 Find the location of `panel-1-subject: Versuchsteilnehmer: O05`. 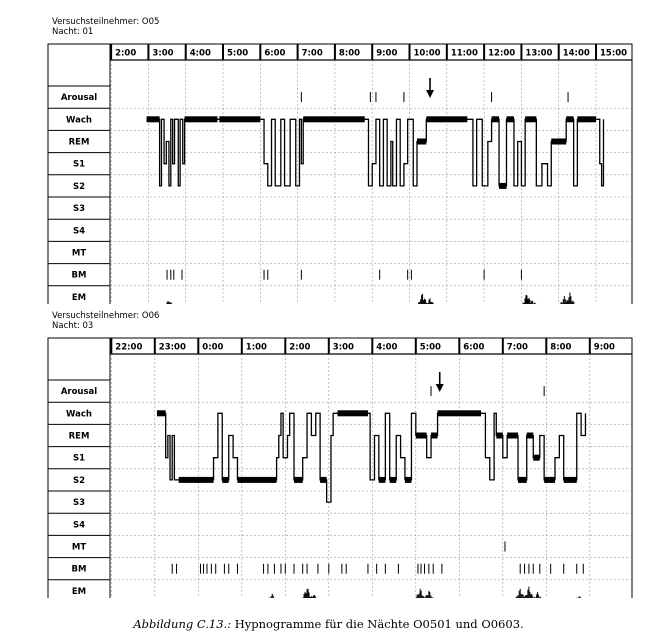

panel-1-subject: Versuchsteilnehmer: O05 is located at coordinates (106, 22).